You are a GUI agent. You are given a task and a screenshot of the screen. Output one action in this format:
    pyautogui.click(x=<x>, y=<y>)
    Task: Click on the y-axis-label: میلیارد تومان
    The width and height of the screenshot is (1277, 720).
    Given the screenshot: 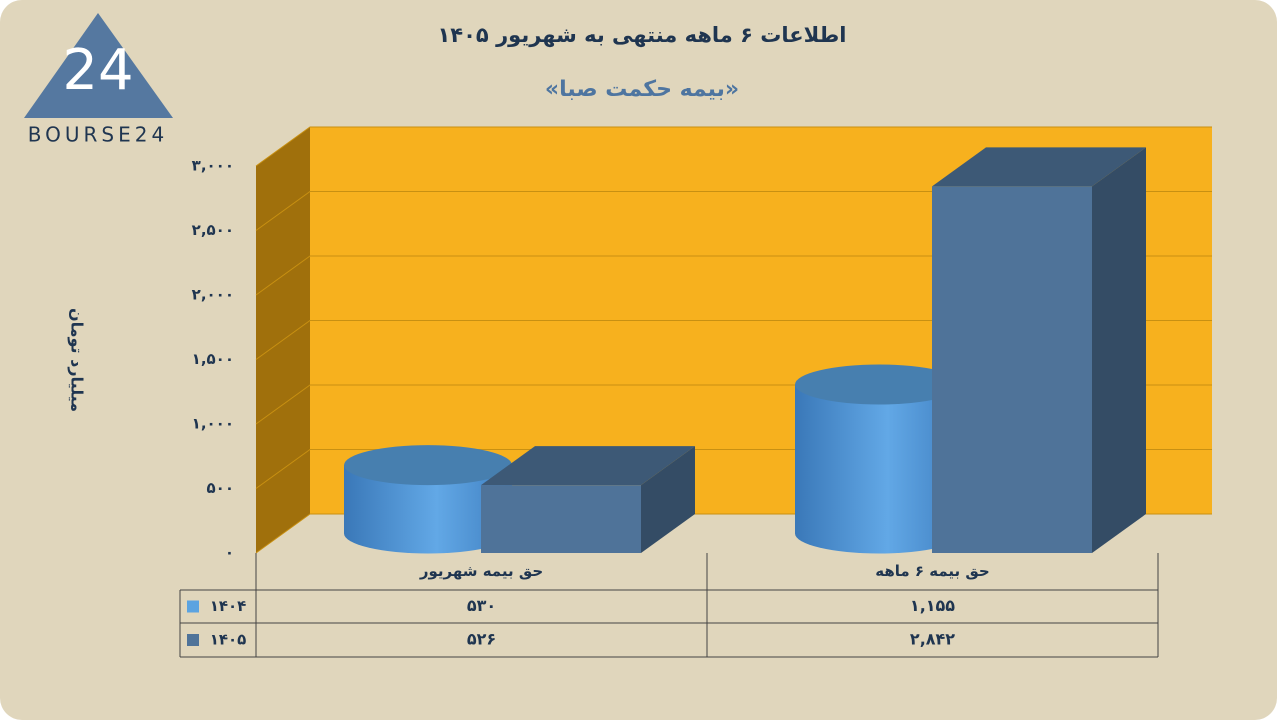 What is the action you would take?
    pyautogui.click(x=77, y=360)
    